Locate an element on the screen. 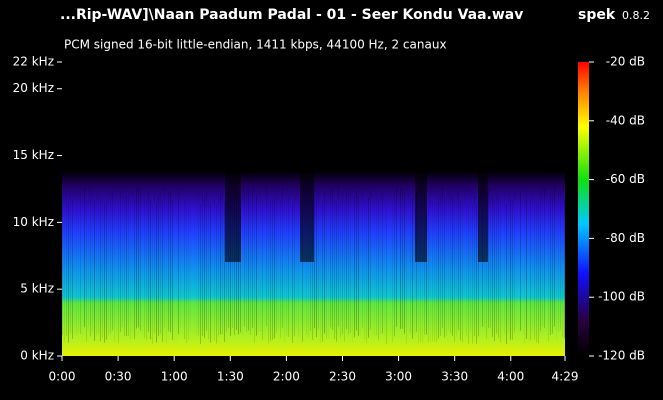  y-tick-label: 0 kHz is located at coordinates (37, 356).